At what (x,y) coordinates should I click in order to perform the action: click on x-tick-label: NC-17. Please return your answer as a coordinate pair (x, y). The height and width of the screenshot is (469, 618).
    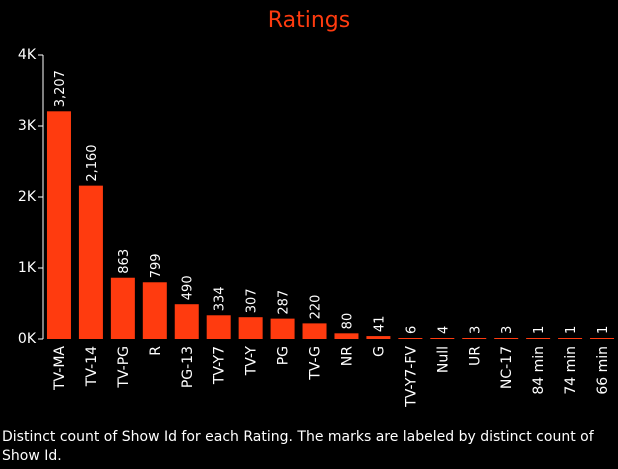
    Looking at the image, I should click on (507, 367).